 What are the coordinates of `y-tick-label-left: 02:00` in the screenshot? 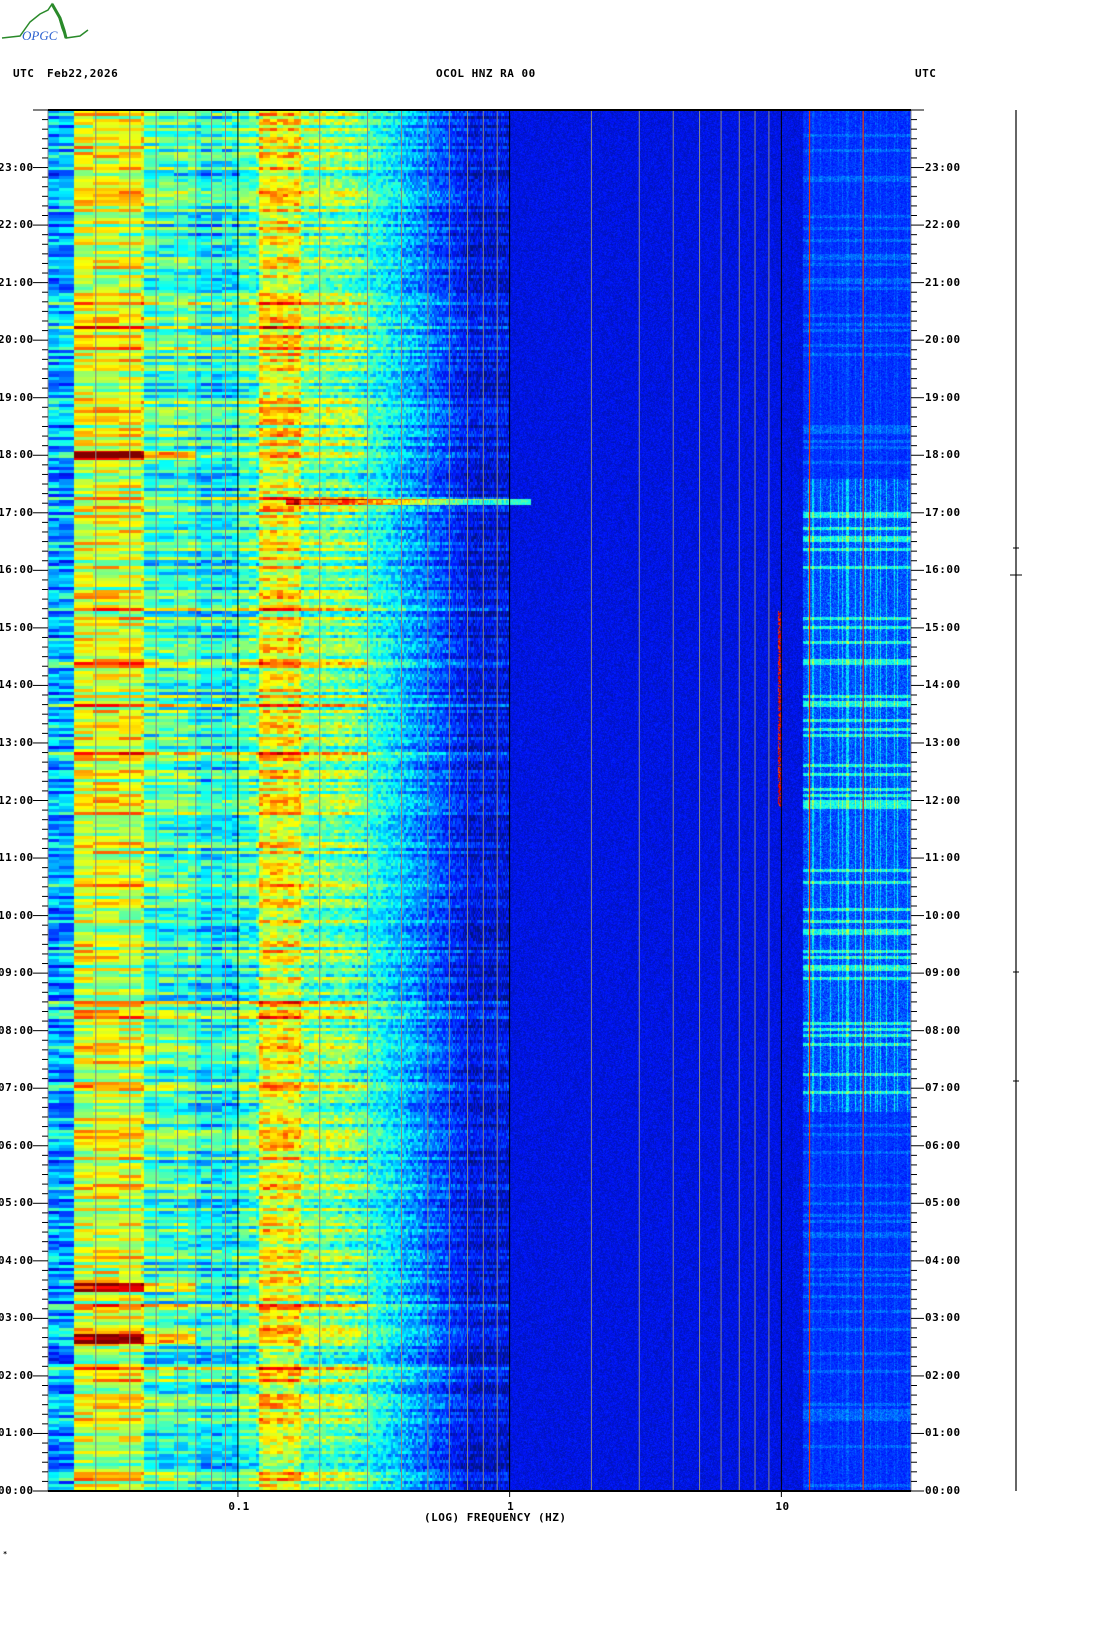 It's located at (17, 1375).